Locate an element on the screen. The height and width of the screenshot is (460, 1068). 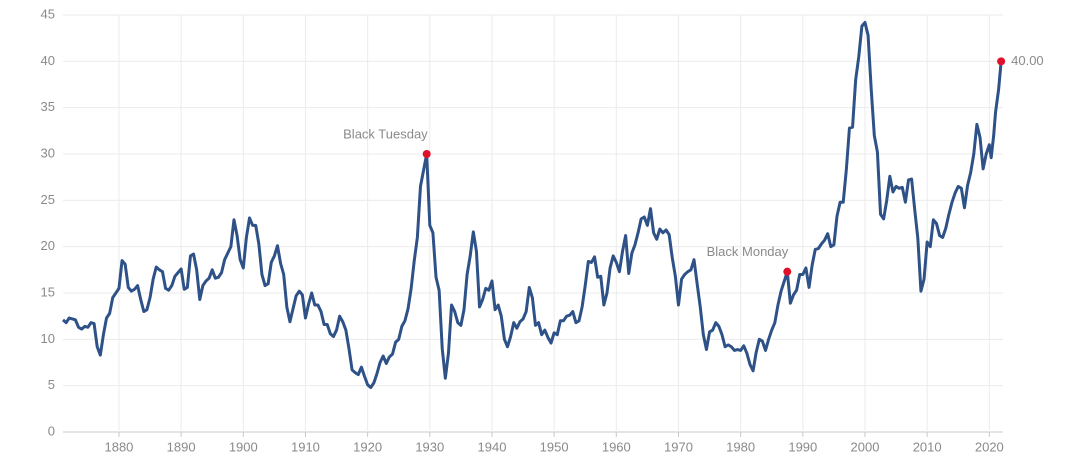
x-tick-label: 1930 is located at coordinates (429, 446).